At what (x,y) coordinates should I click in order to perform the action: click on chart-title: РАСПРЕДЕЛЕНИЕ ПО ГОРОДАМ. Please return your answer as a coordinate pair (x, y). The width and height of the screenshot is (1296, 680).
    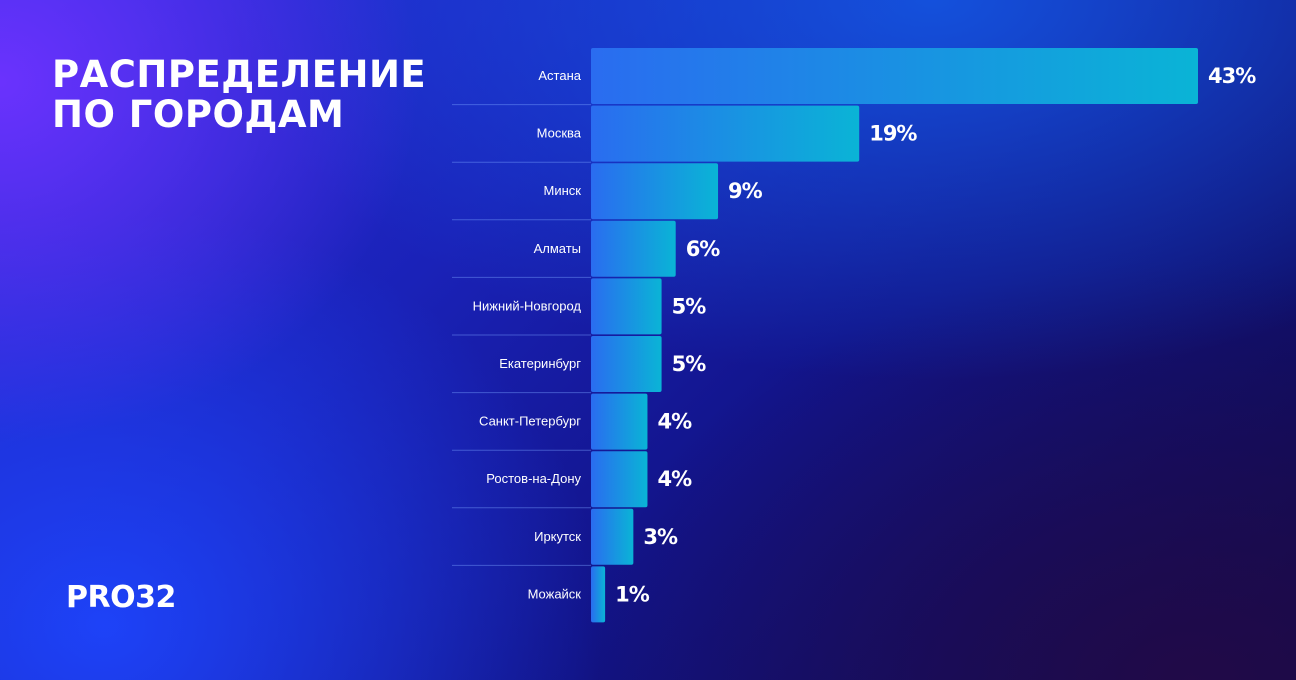
    Looking at the image, I should click on (239, 94).